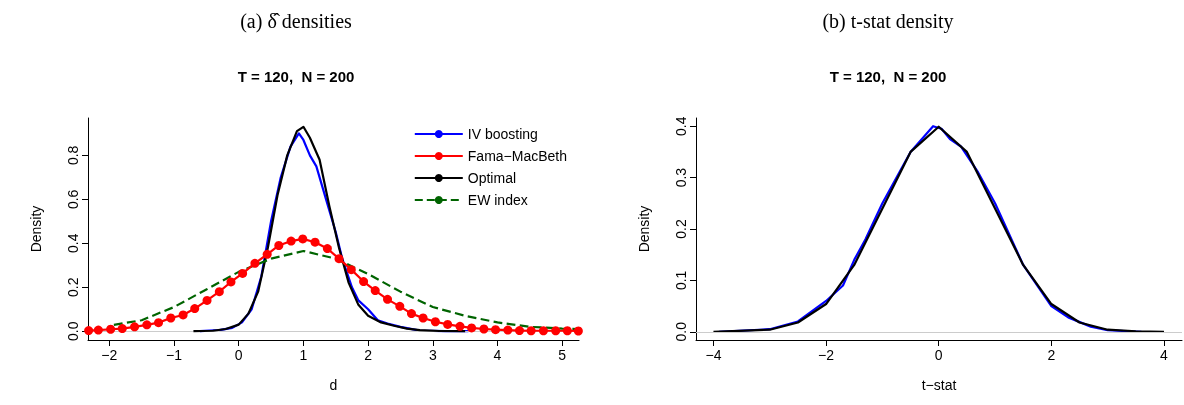  What do you see at coordinates (73, 155) in the screenshot?
I see `y-tick-label: 0.8` at bounding box center [73, 155].